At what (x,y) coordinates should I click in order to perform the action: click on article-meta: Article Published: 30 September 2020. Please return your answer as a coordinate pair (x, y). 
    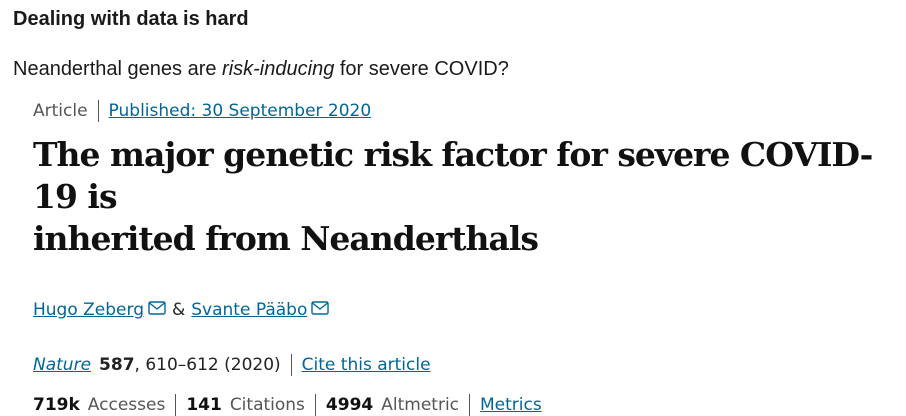
    Looking at the image, I should click on (463, 111).